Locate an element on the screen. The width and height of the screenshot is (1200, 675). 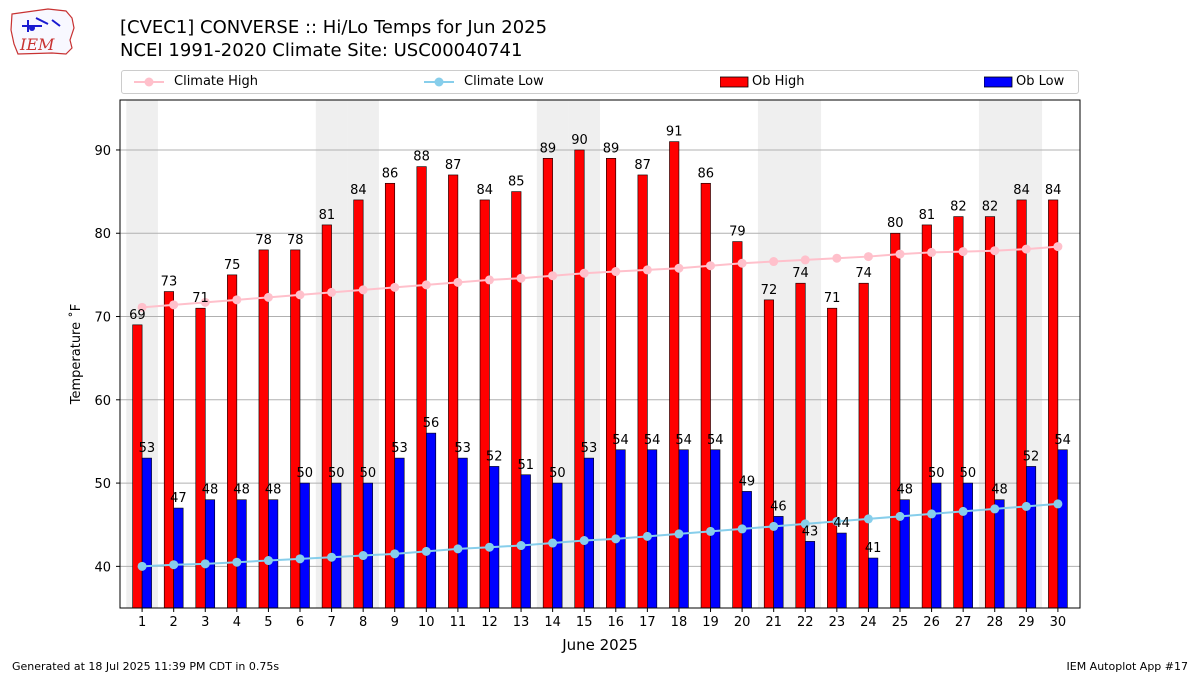
xtick-label-6: 6 is located at coordinates (300, 622).